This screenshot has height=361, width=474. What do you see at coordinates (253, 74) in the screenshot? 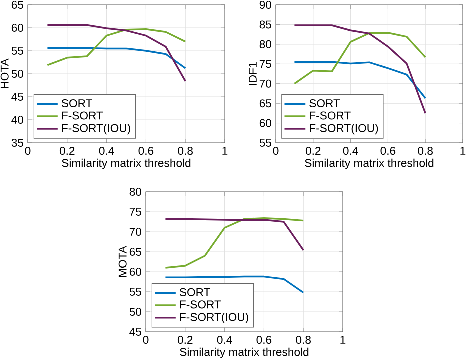
I see `y-axis-title: IDF1` at bounding box center [253, 74].